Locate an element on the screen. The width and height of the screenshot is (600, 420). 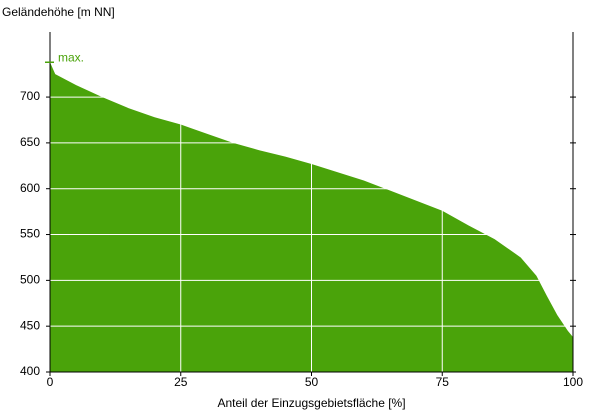
y-tick-label: 550 is located at coordinates (30, 234).